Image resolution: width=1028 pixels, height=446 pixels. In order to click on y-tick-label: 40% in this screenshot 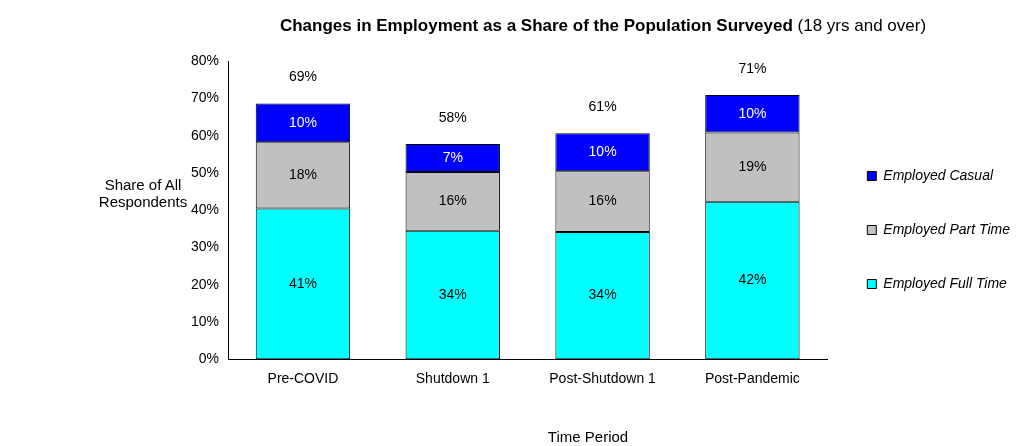, I will do `click(205, 209)`.